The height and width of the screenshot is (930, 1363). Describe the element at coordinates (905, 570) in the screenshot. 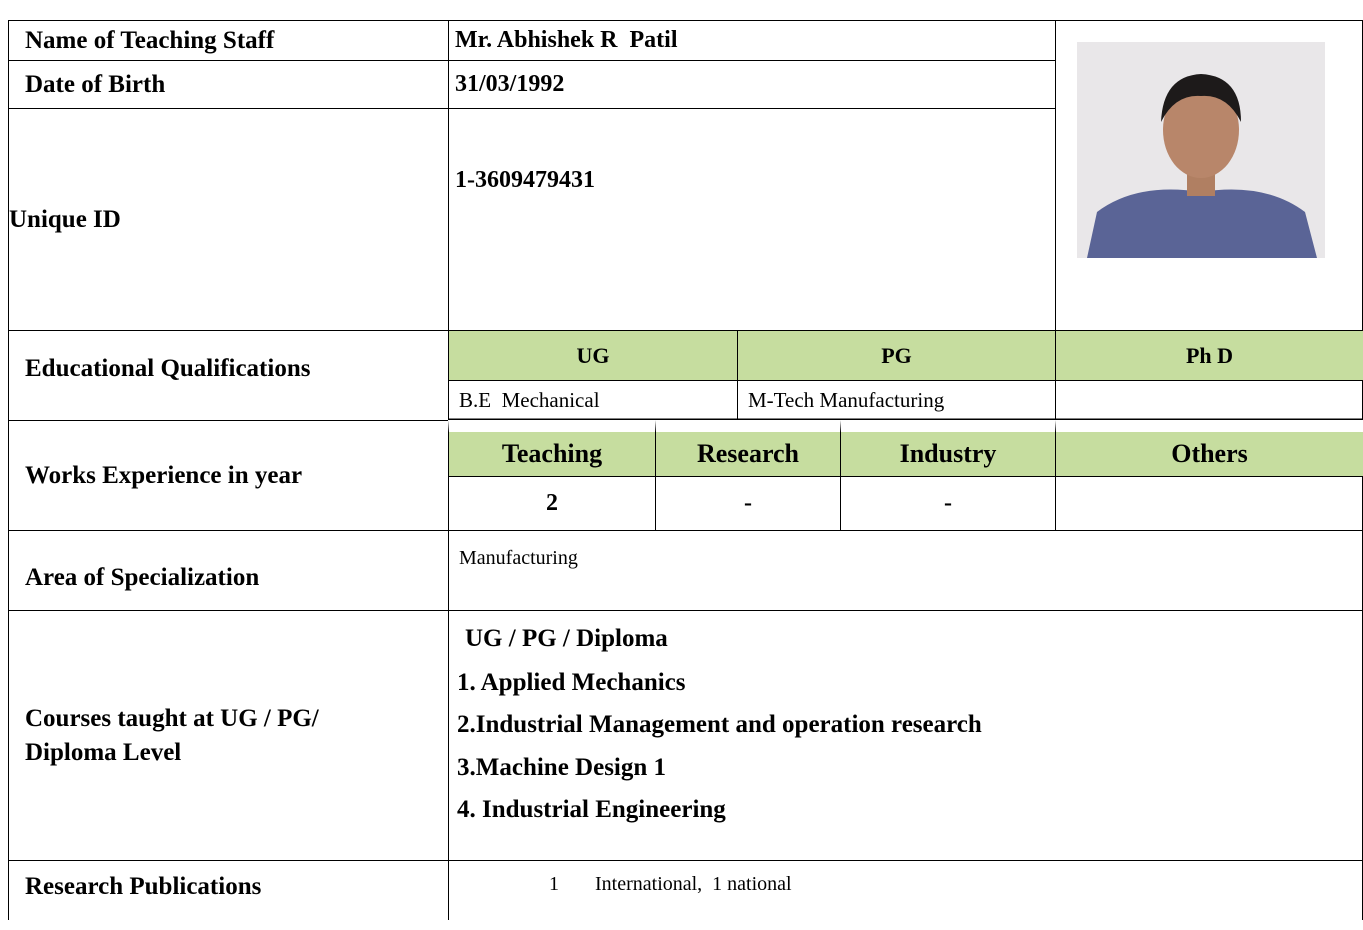

I see `specialization-value: Manufacturing` at that location.